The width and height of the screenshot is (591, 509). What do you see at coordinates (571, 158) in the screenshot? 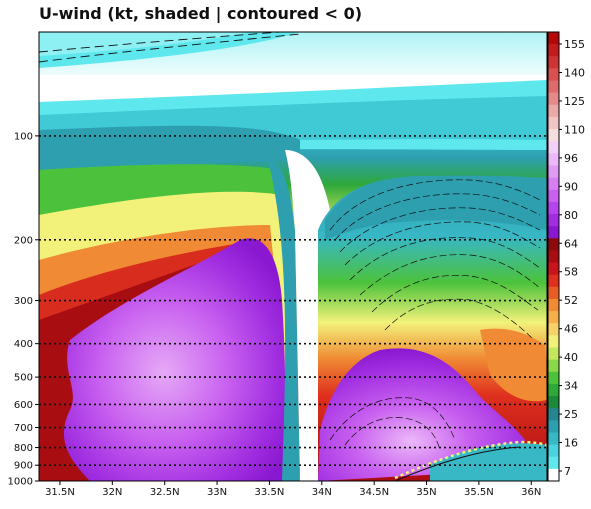
I see `colorbar-label: 96` at bounding box center [571, 158].